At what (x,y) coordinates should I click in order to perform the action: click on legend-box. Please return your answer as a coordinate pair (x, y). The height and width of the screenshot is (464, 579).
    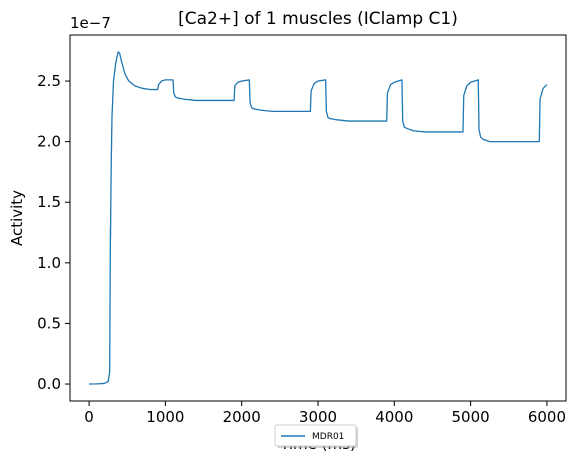
    Looking at the image, I should click on (315, 435).